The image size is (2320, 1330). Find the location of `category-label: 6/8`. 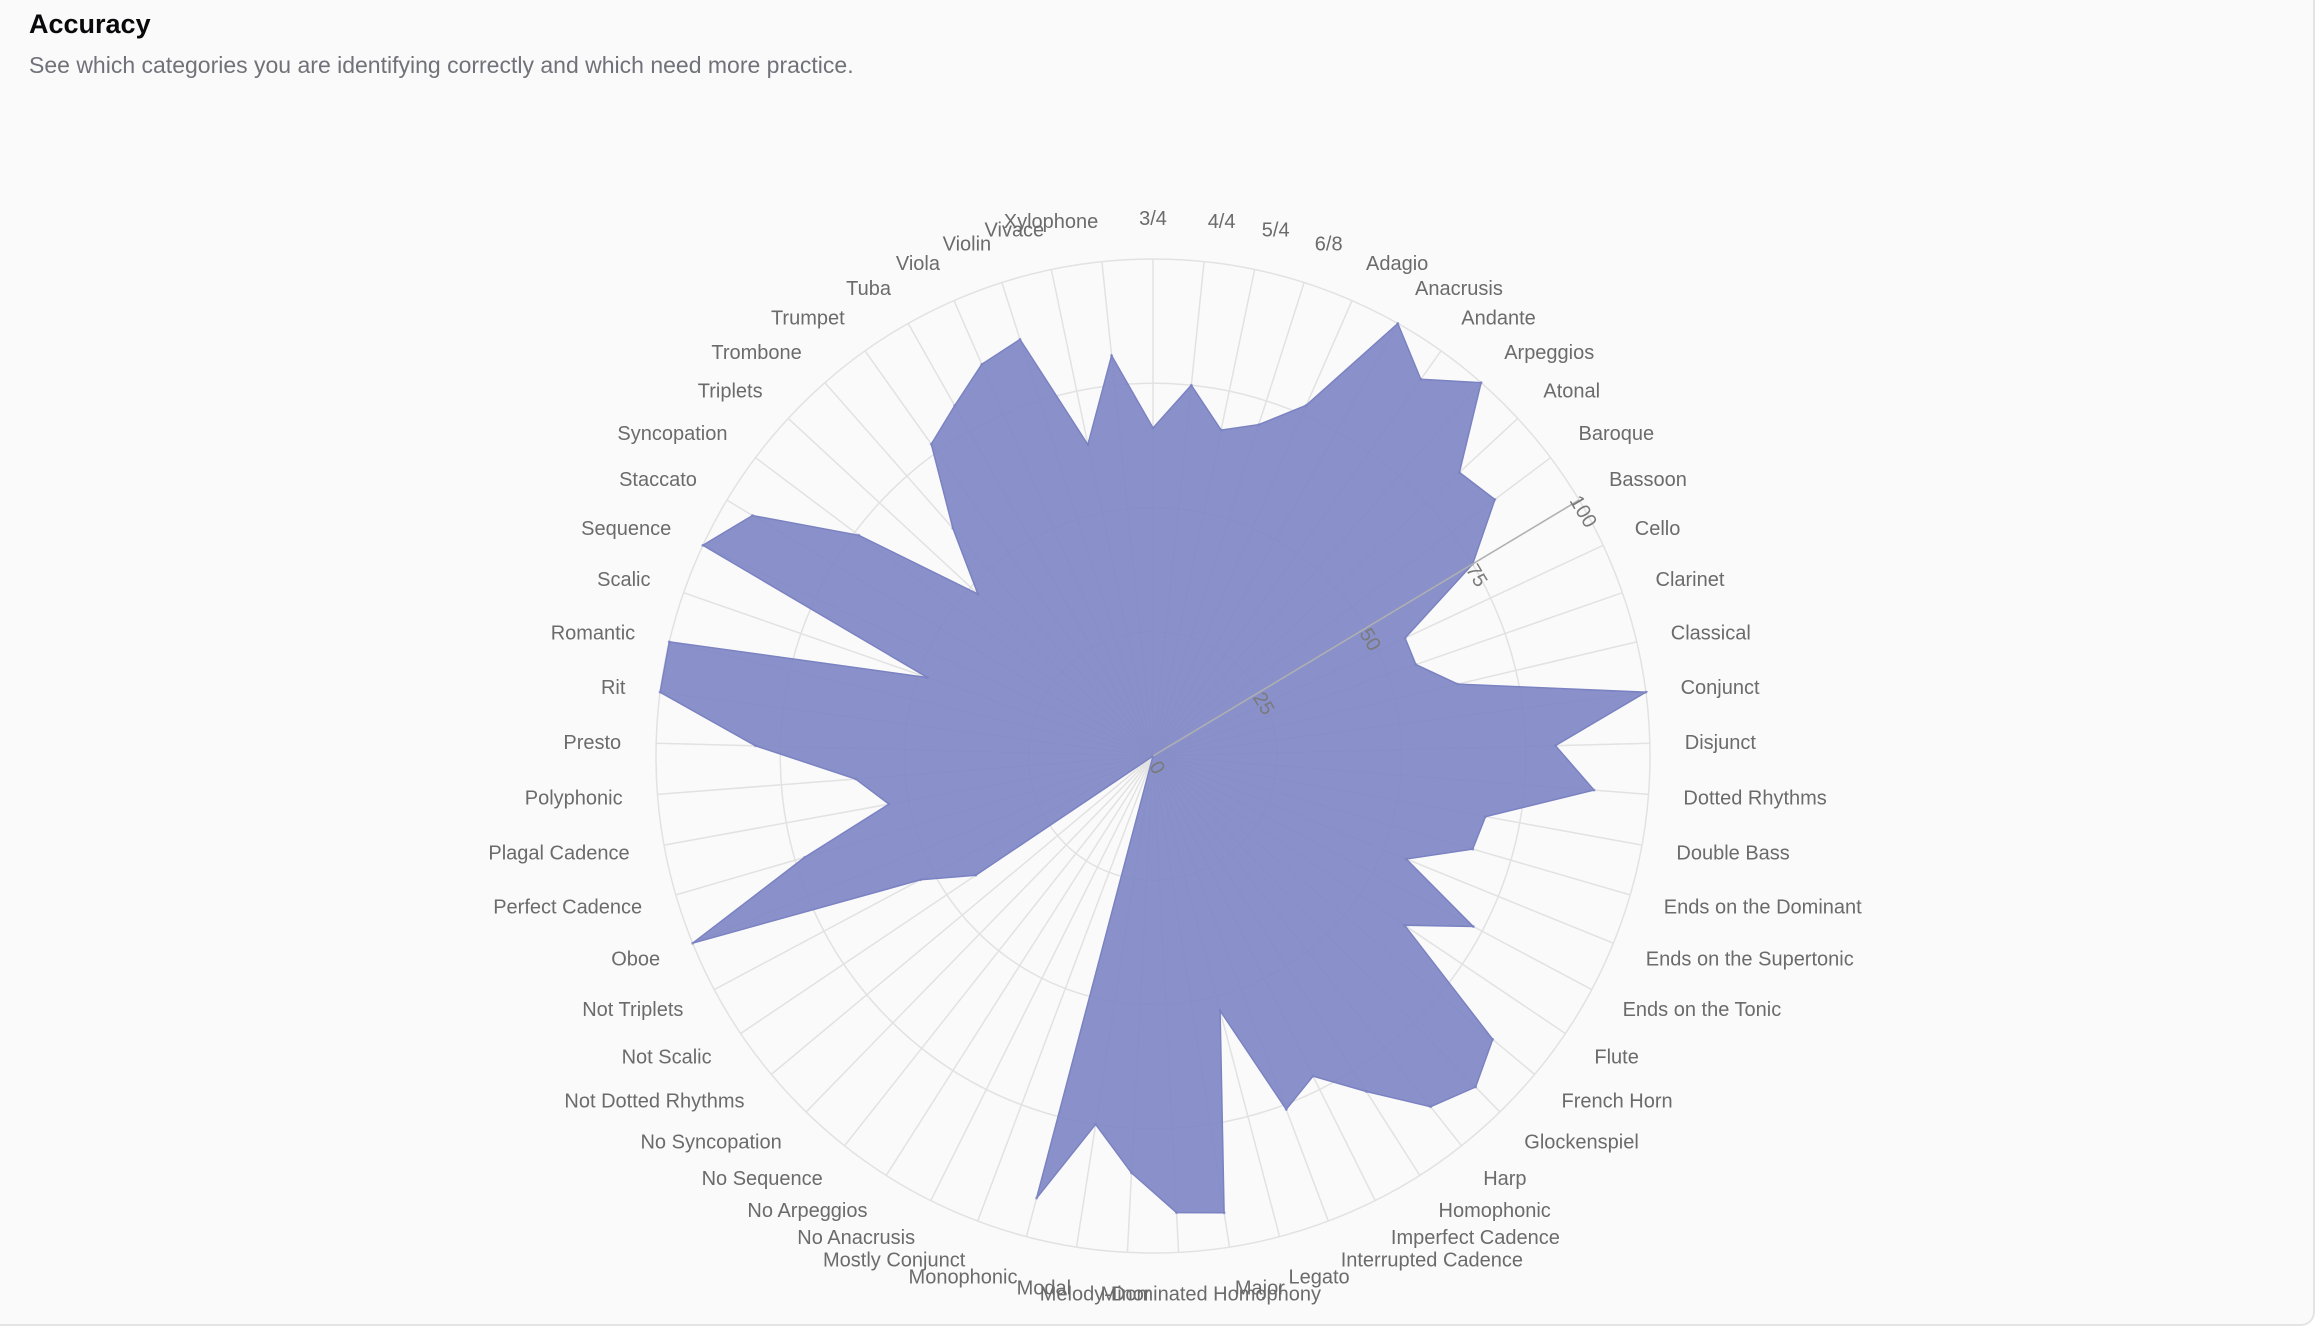

category-label: 6/8 is located at coordinates (1329, 245).